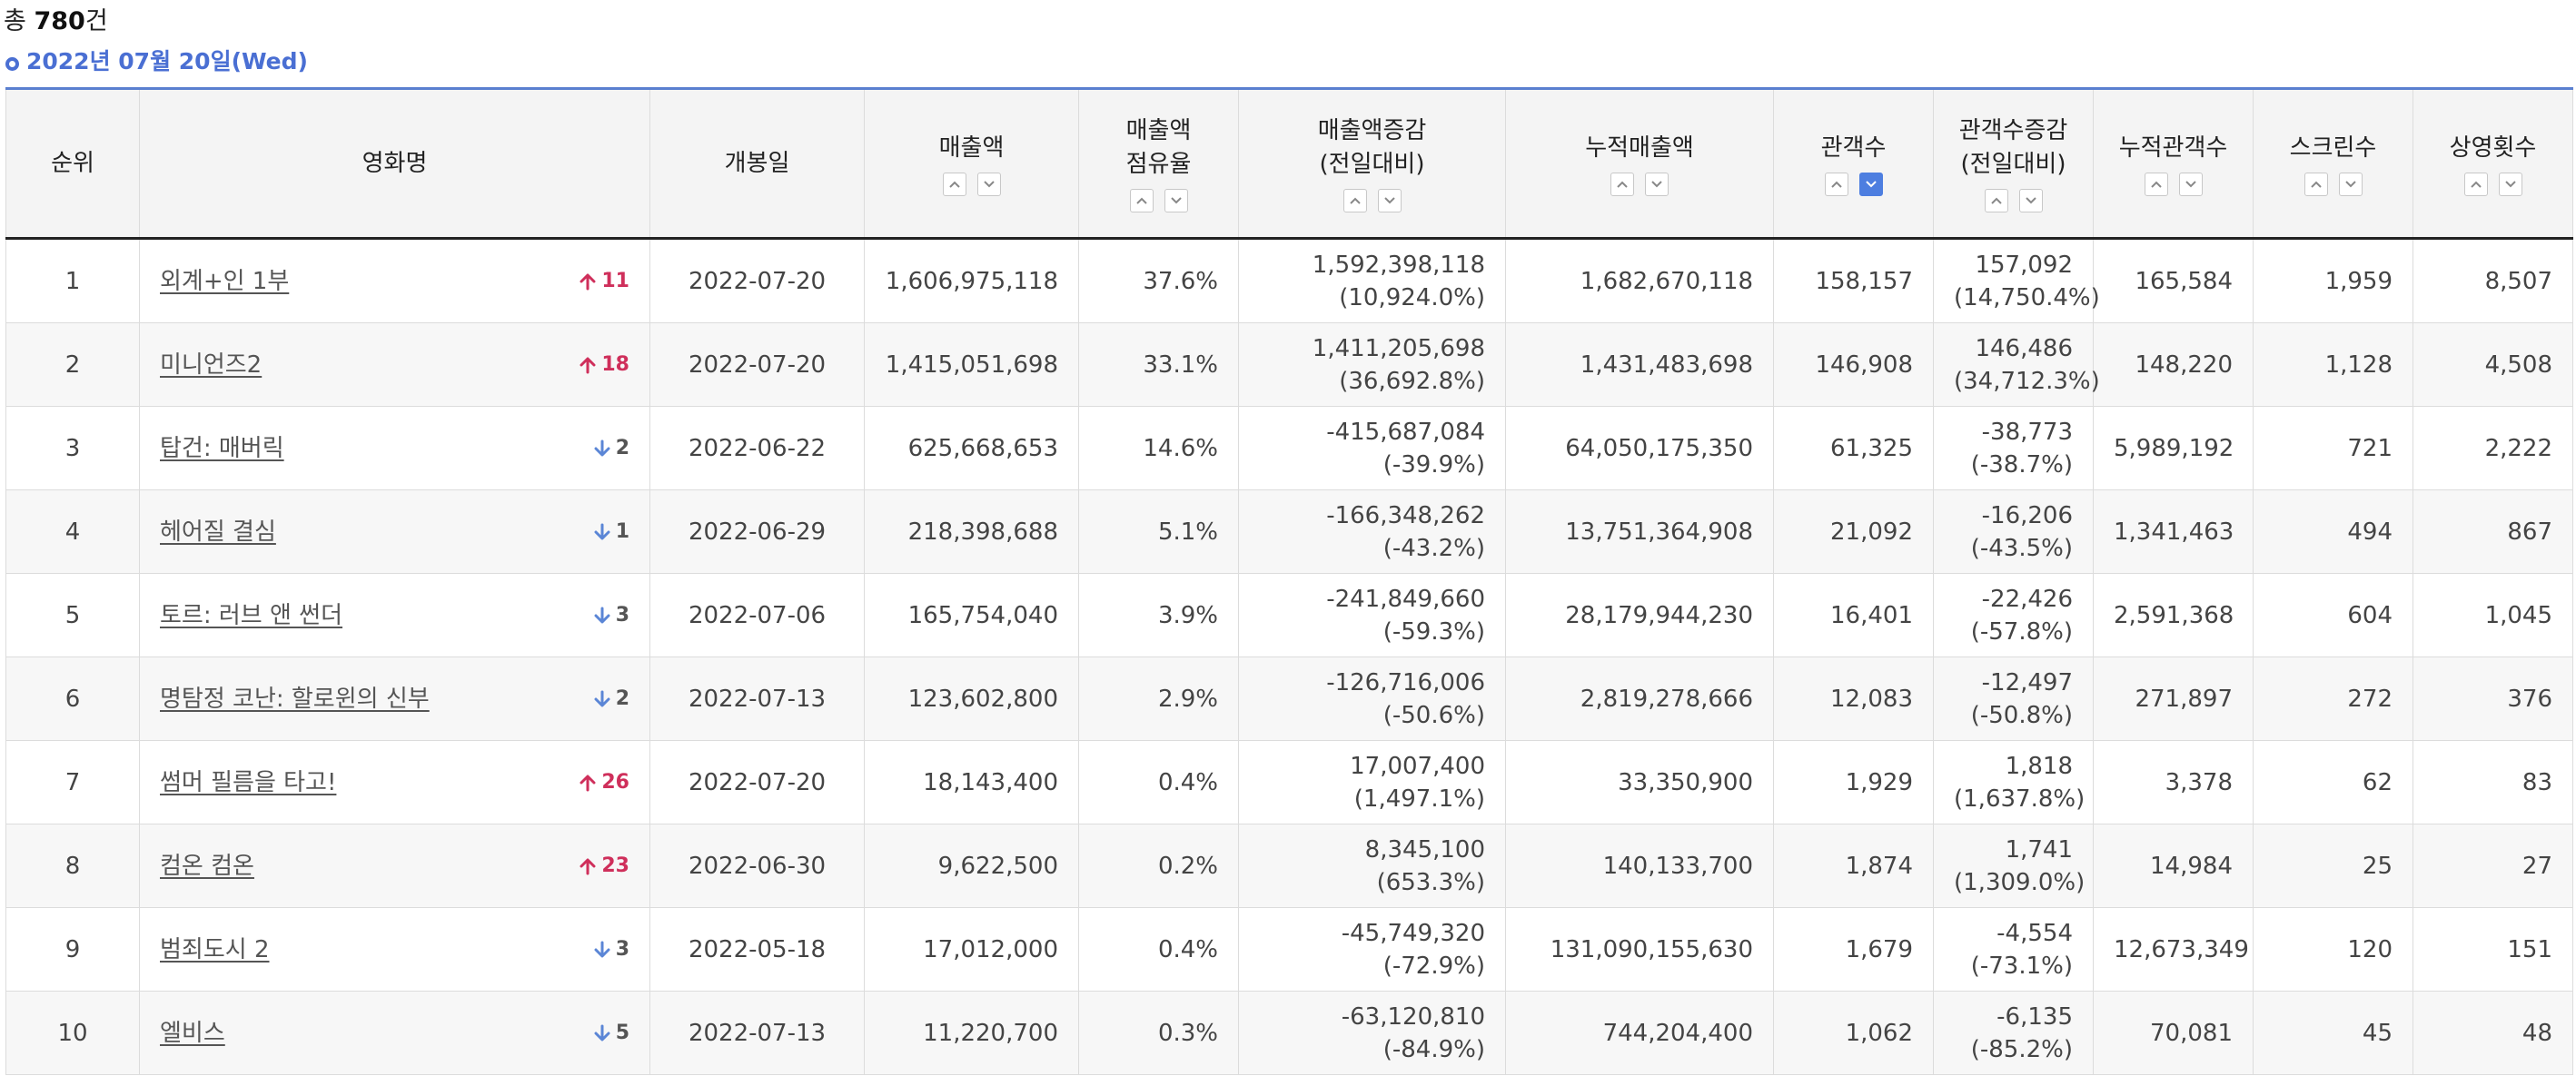 This screenshot has height=1086, width=2576. I want to click on cell-sales_change: -126,716,006 (-50.6%), so click(1372, 699).